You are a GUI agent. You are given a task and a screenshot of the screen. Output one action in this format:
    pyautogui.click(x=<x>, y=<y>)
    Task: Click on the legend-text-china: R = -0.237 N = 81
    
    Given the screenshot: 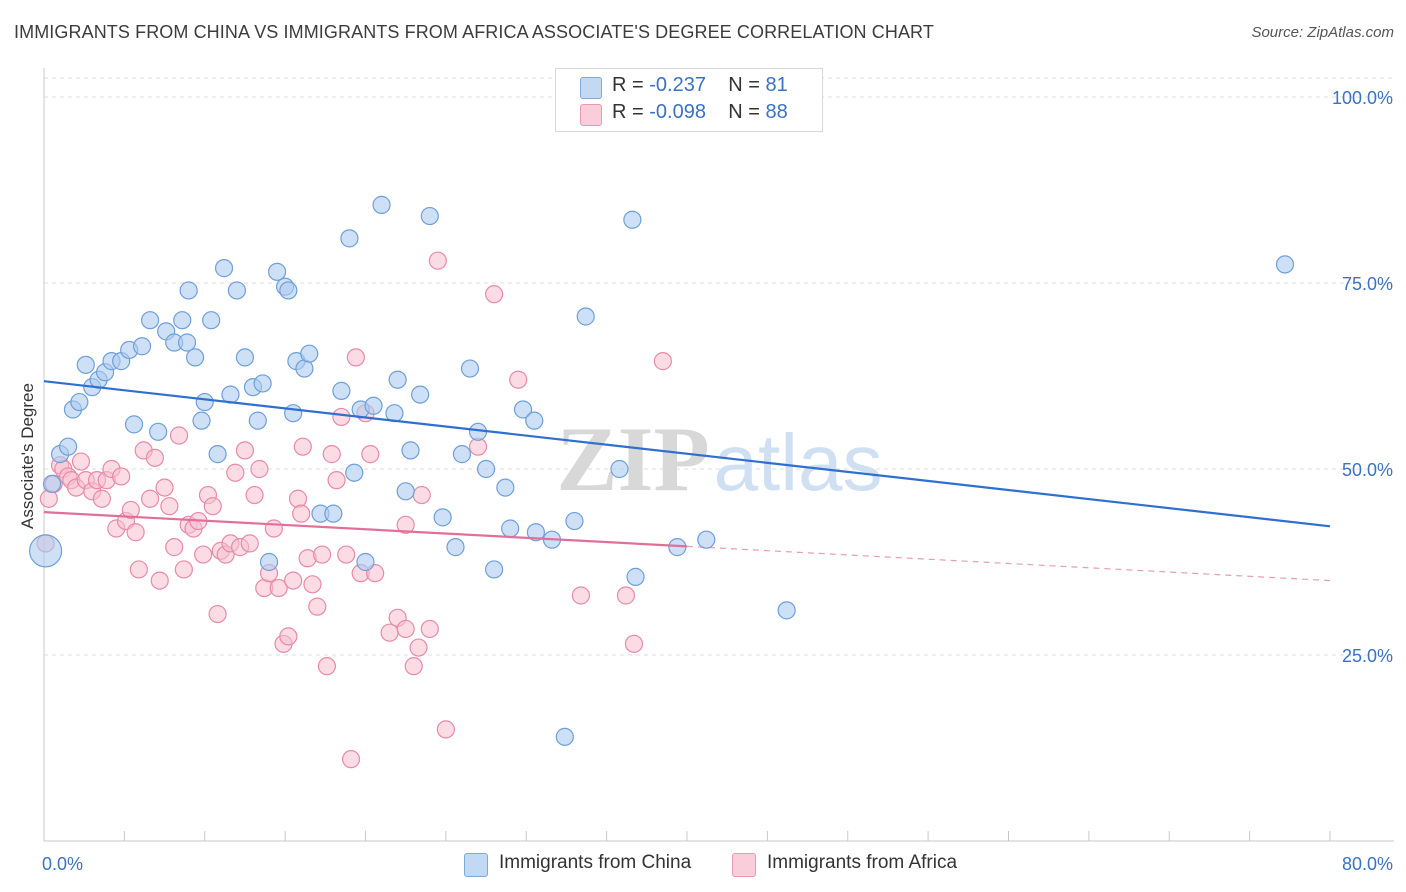 What is the action you would take?
    pyautogui.click(x=700, y=85)
    